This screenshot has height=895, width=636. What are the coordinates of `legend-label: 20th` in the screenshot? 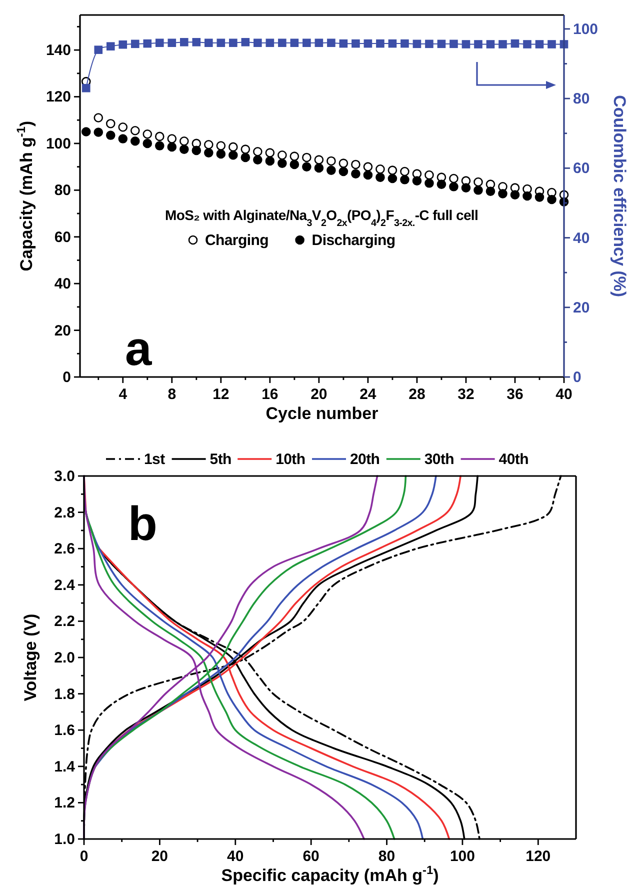 It's located at (365, 459).